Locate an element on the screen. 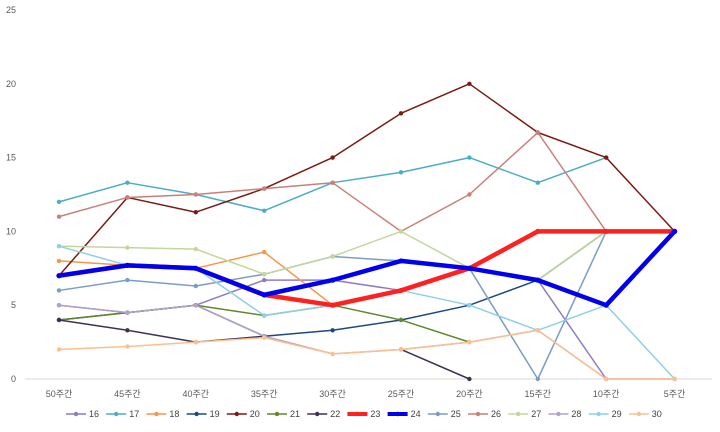 This screenshot has width=720, height=432. legend-label: 19 is located at coordinates (215, 414).